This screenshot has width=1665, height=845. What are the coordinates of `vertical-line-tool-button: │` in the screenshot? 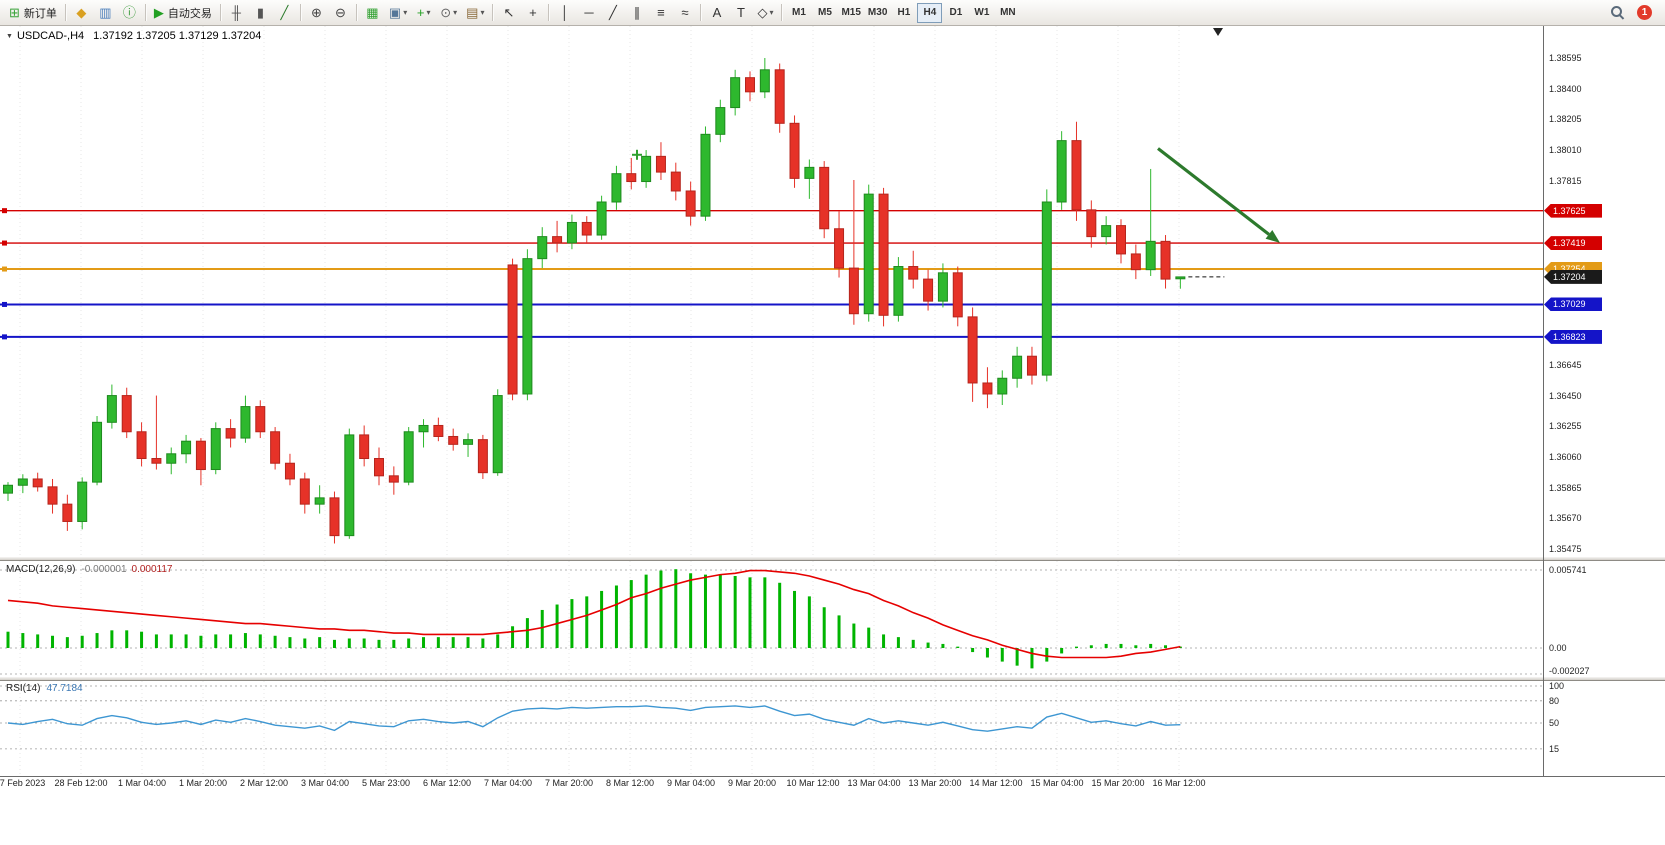 It's located at (564, 13).